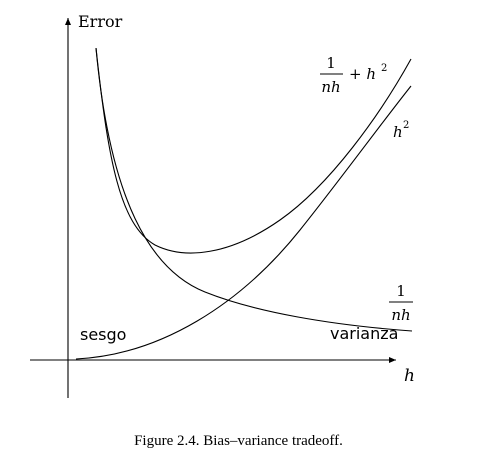 The height and width of the screenshot is (469, 477). Describe the element at coordinates (400, 315) in the screenshot. I see `variance-label-denominator: nh` at that location.